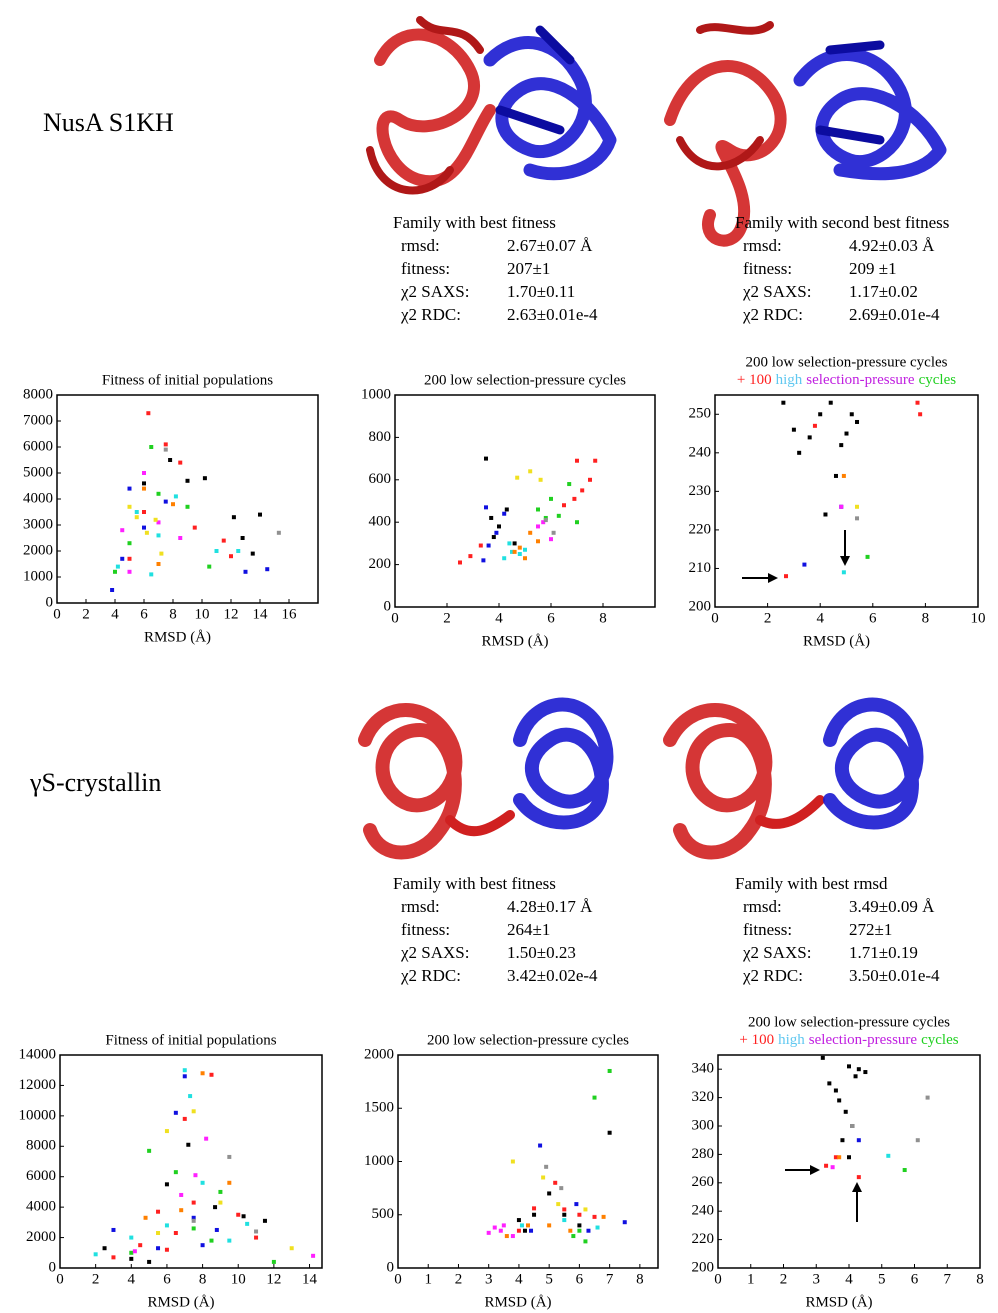 This screenshot has width=998, height=1313. Describe the element at coordinates (846, 380) in the screenshot. I see `chart-subtitle: + 100 high selection-pressure cycles` at that location.